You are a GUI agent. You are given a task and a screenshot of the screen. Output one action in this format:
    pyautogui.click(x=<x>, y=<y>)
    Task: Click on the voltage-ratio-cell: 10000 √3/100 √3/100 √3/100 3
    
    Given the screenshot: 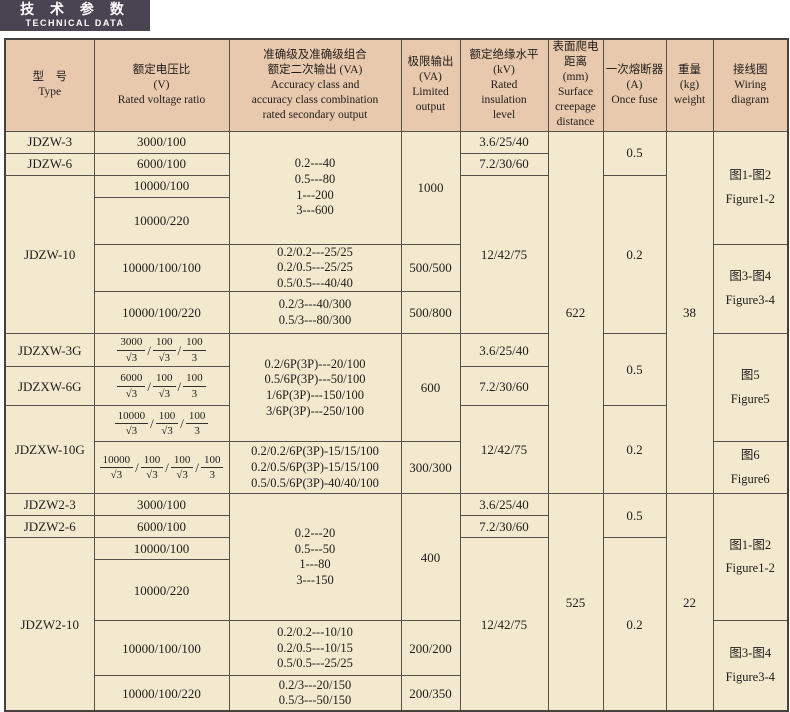 What is the action you would take?
    pyautogui.click(x=161, y=468)
    